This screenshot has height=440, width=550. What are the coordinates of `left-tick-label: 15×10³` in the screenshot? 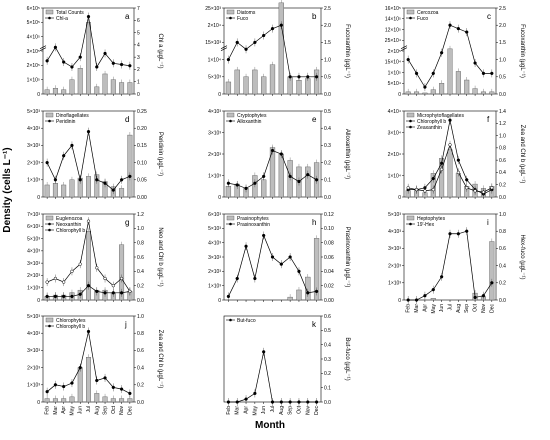 It's located at (213, 43).